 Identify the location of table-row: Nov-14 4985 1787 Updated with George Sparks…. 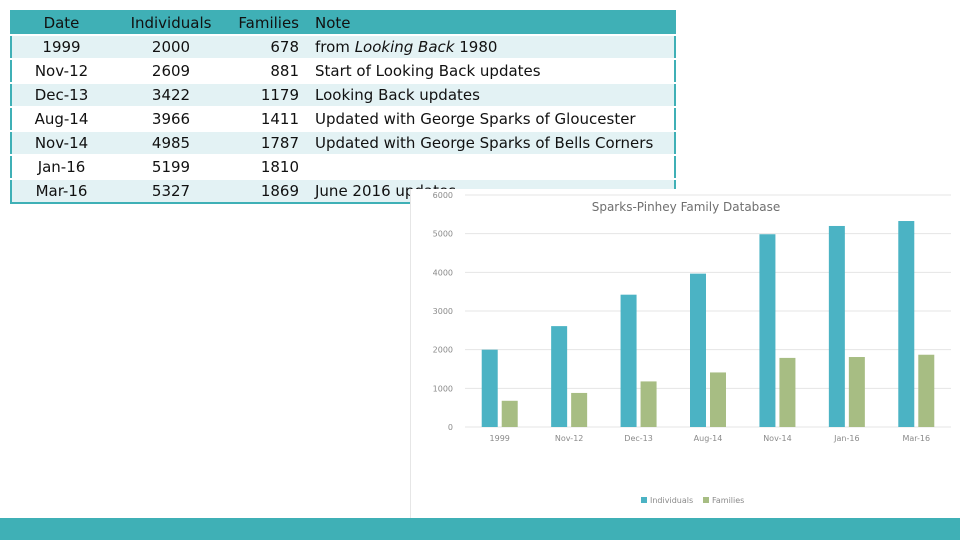
(343, 143).